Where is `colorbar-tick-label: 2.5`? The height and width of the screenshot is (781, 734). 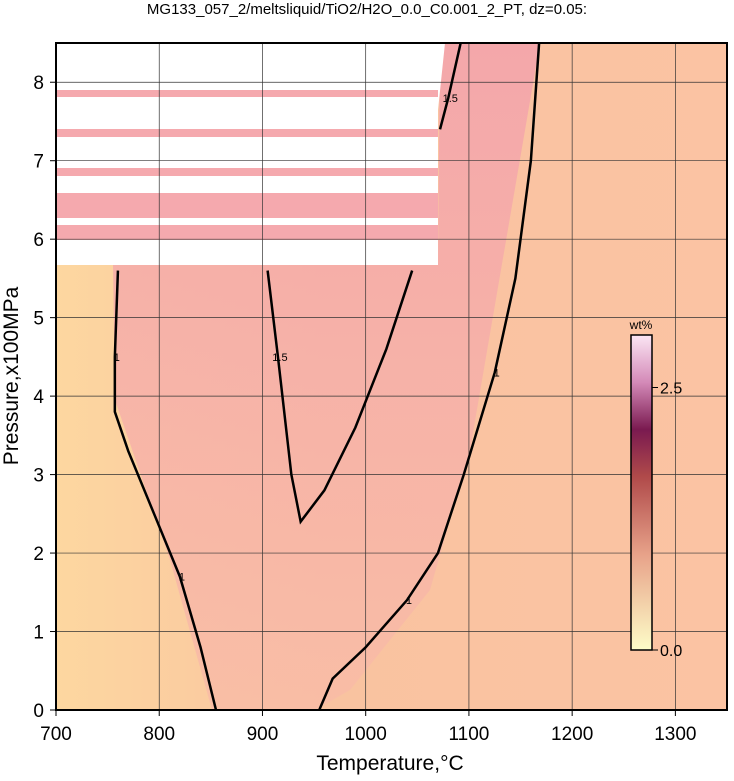 colorbar-tick-label: 2.5 is located at coordinates (671, 389).